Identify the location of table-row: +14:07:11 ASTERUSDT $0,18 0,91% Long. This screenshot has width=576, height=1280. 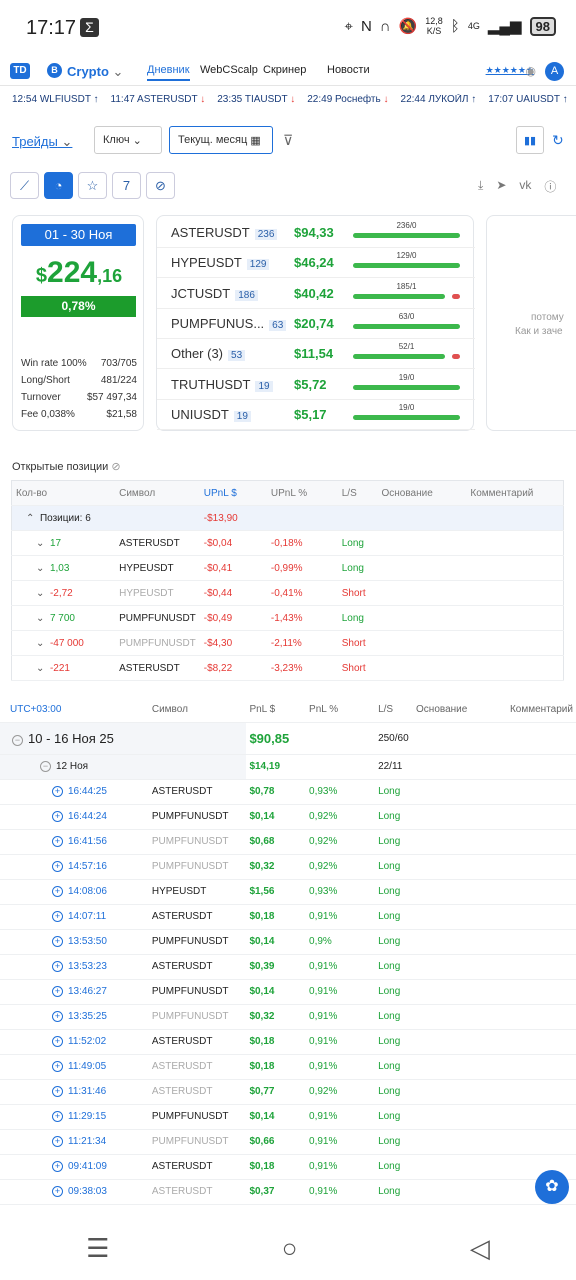
(288, 917).